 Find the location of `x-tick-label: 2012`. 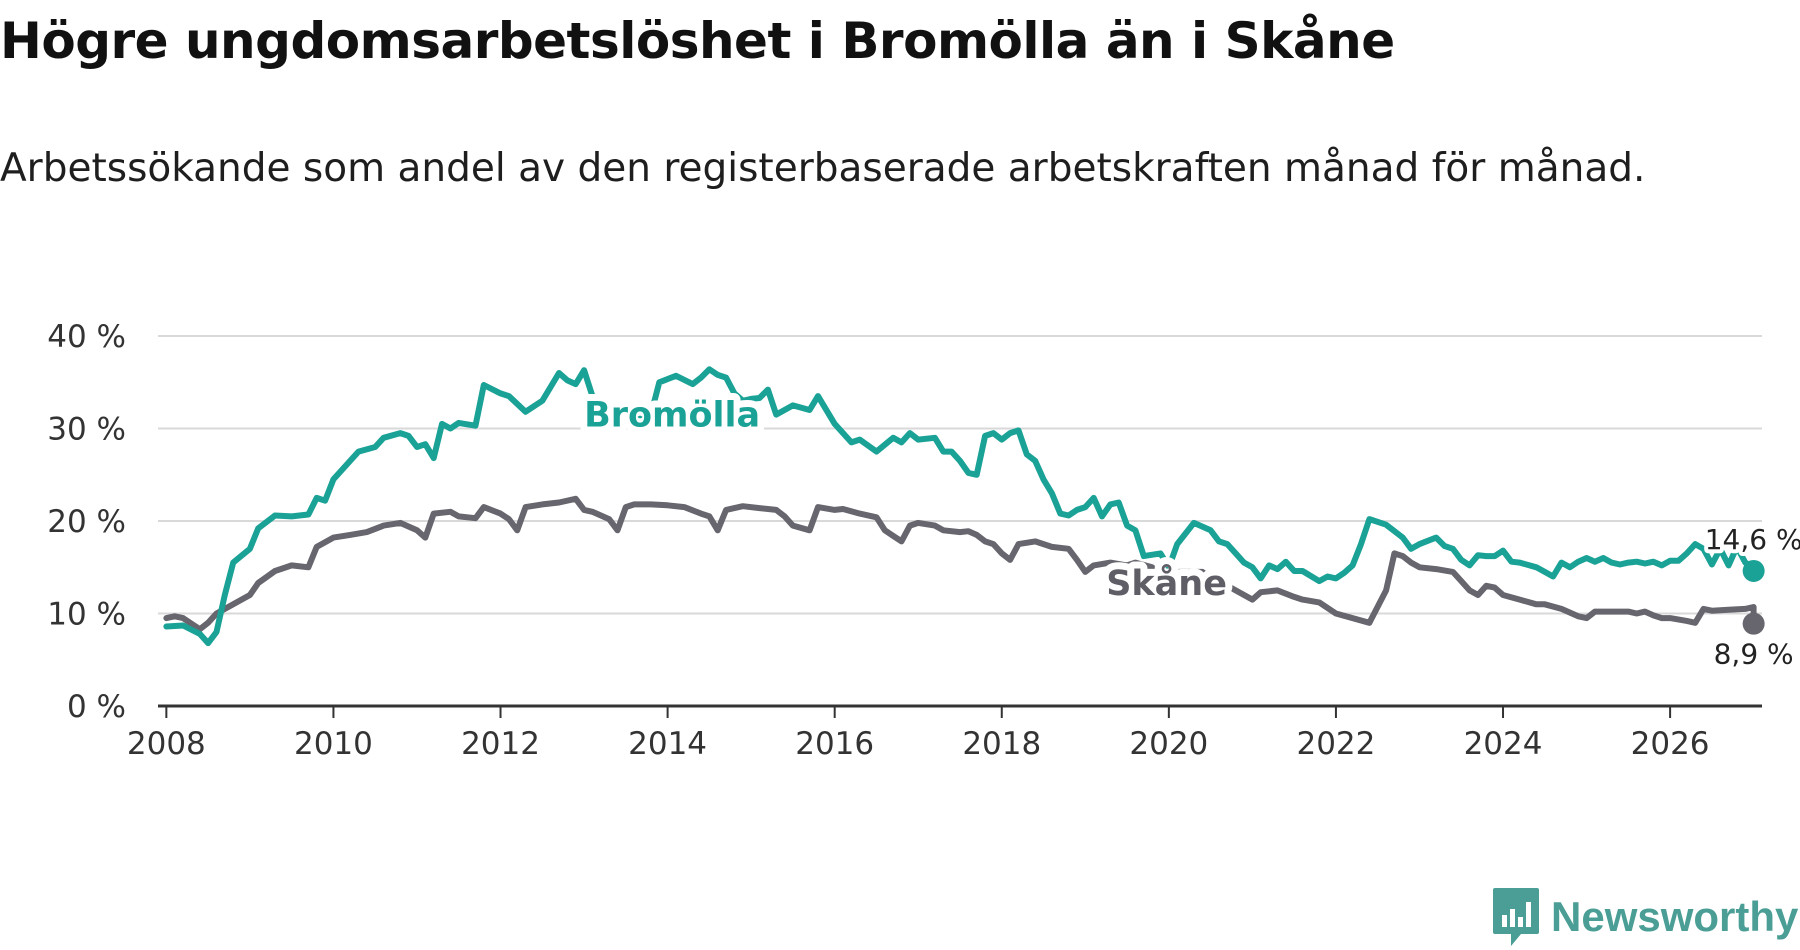

x-tick-label: 2012 is located at coordinates (500, 744).